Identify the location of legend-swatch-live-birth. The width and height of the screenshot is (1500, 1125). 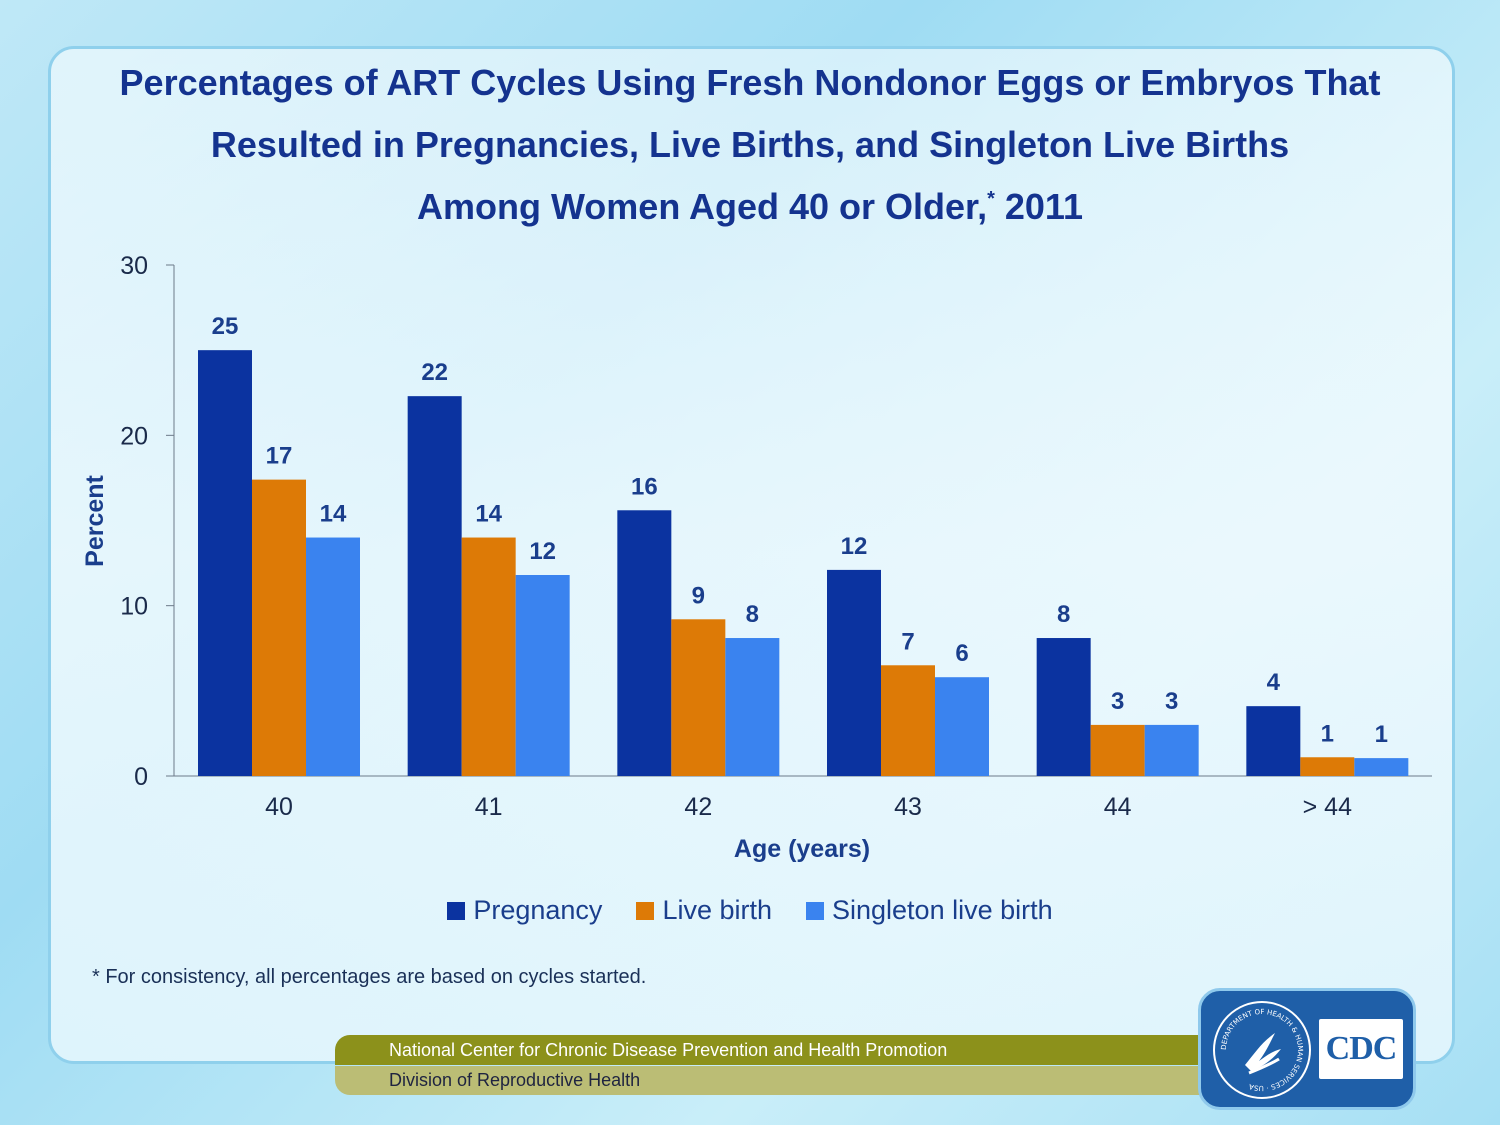
(645, 910).